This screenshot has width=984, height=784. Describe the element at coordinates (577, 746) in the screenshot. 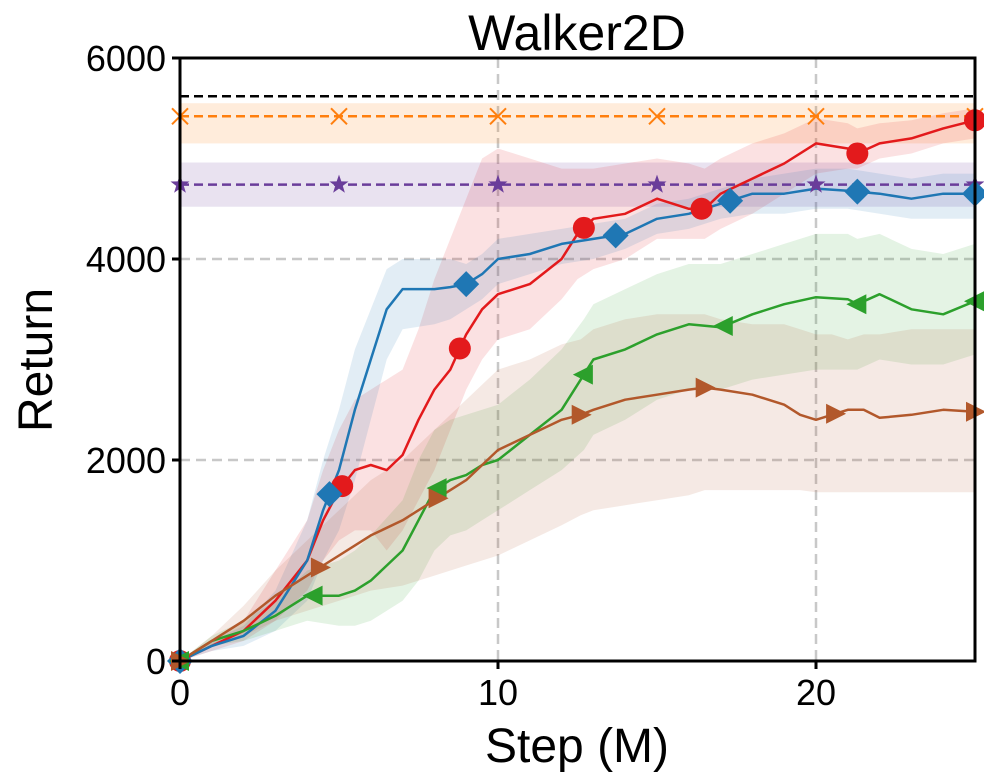

I see `x-axis-label: Step (M)` at that location.